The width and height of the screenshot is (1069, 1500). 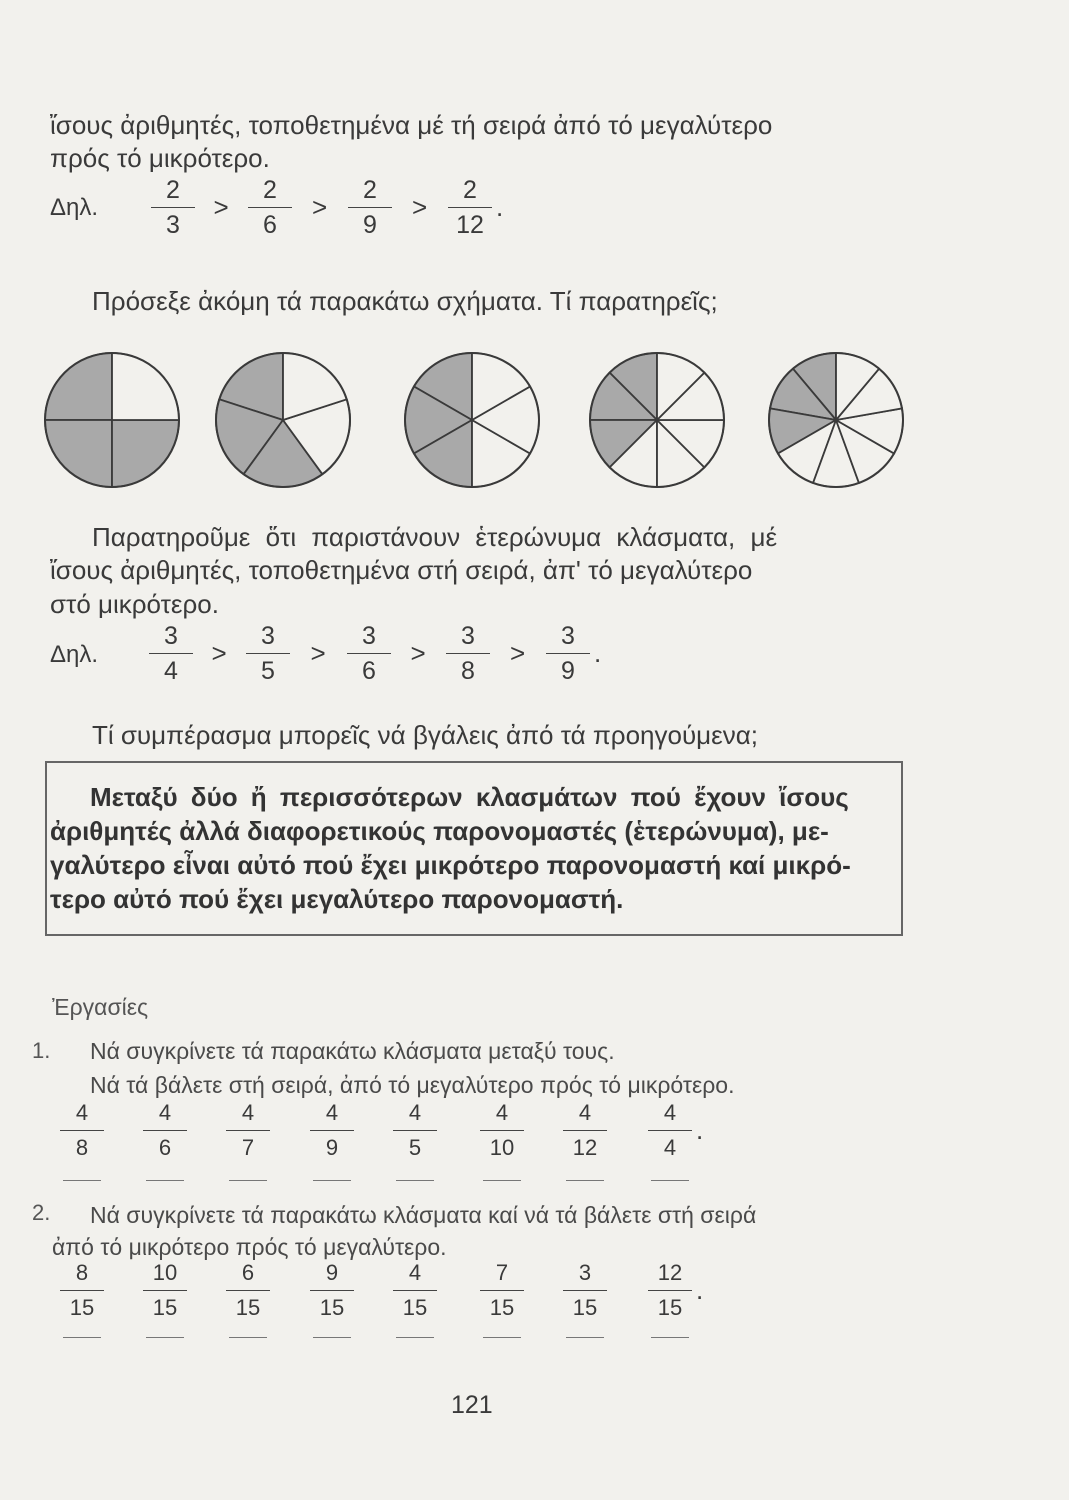 What do you see at coordinates (74, 207) in the screenshot?
I see `intro-dhl-label: Δηλ.` at bounding box center [74, 207].